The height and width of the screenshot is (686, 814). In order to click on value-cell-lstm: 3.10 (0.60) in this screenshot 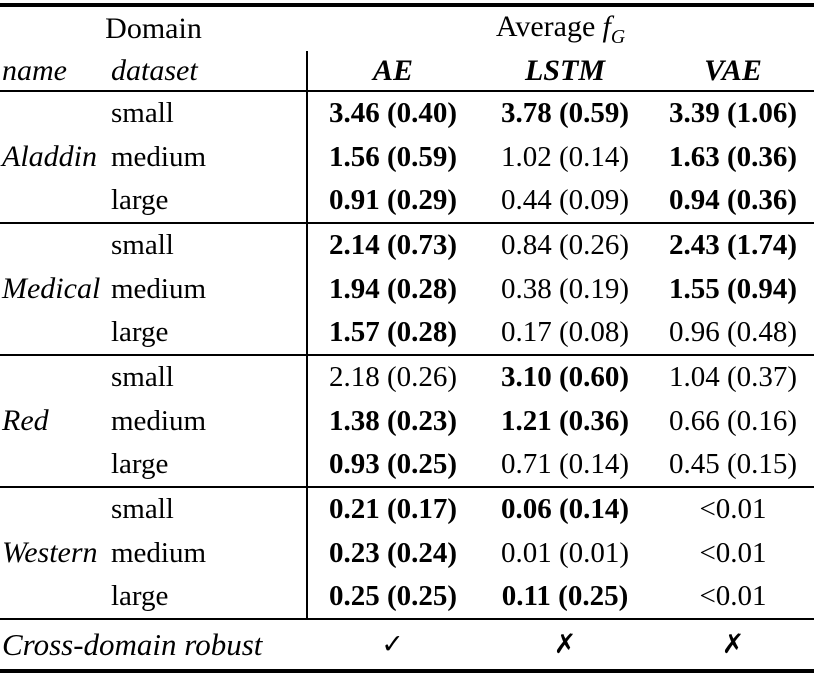, I will do `click(565, 376)`.